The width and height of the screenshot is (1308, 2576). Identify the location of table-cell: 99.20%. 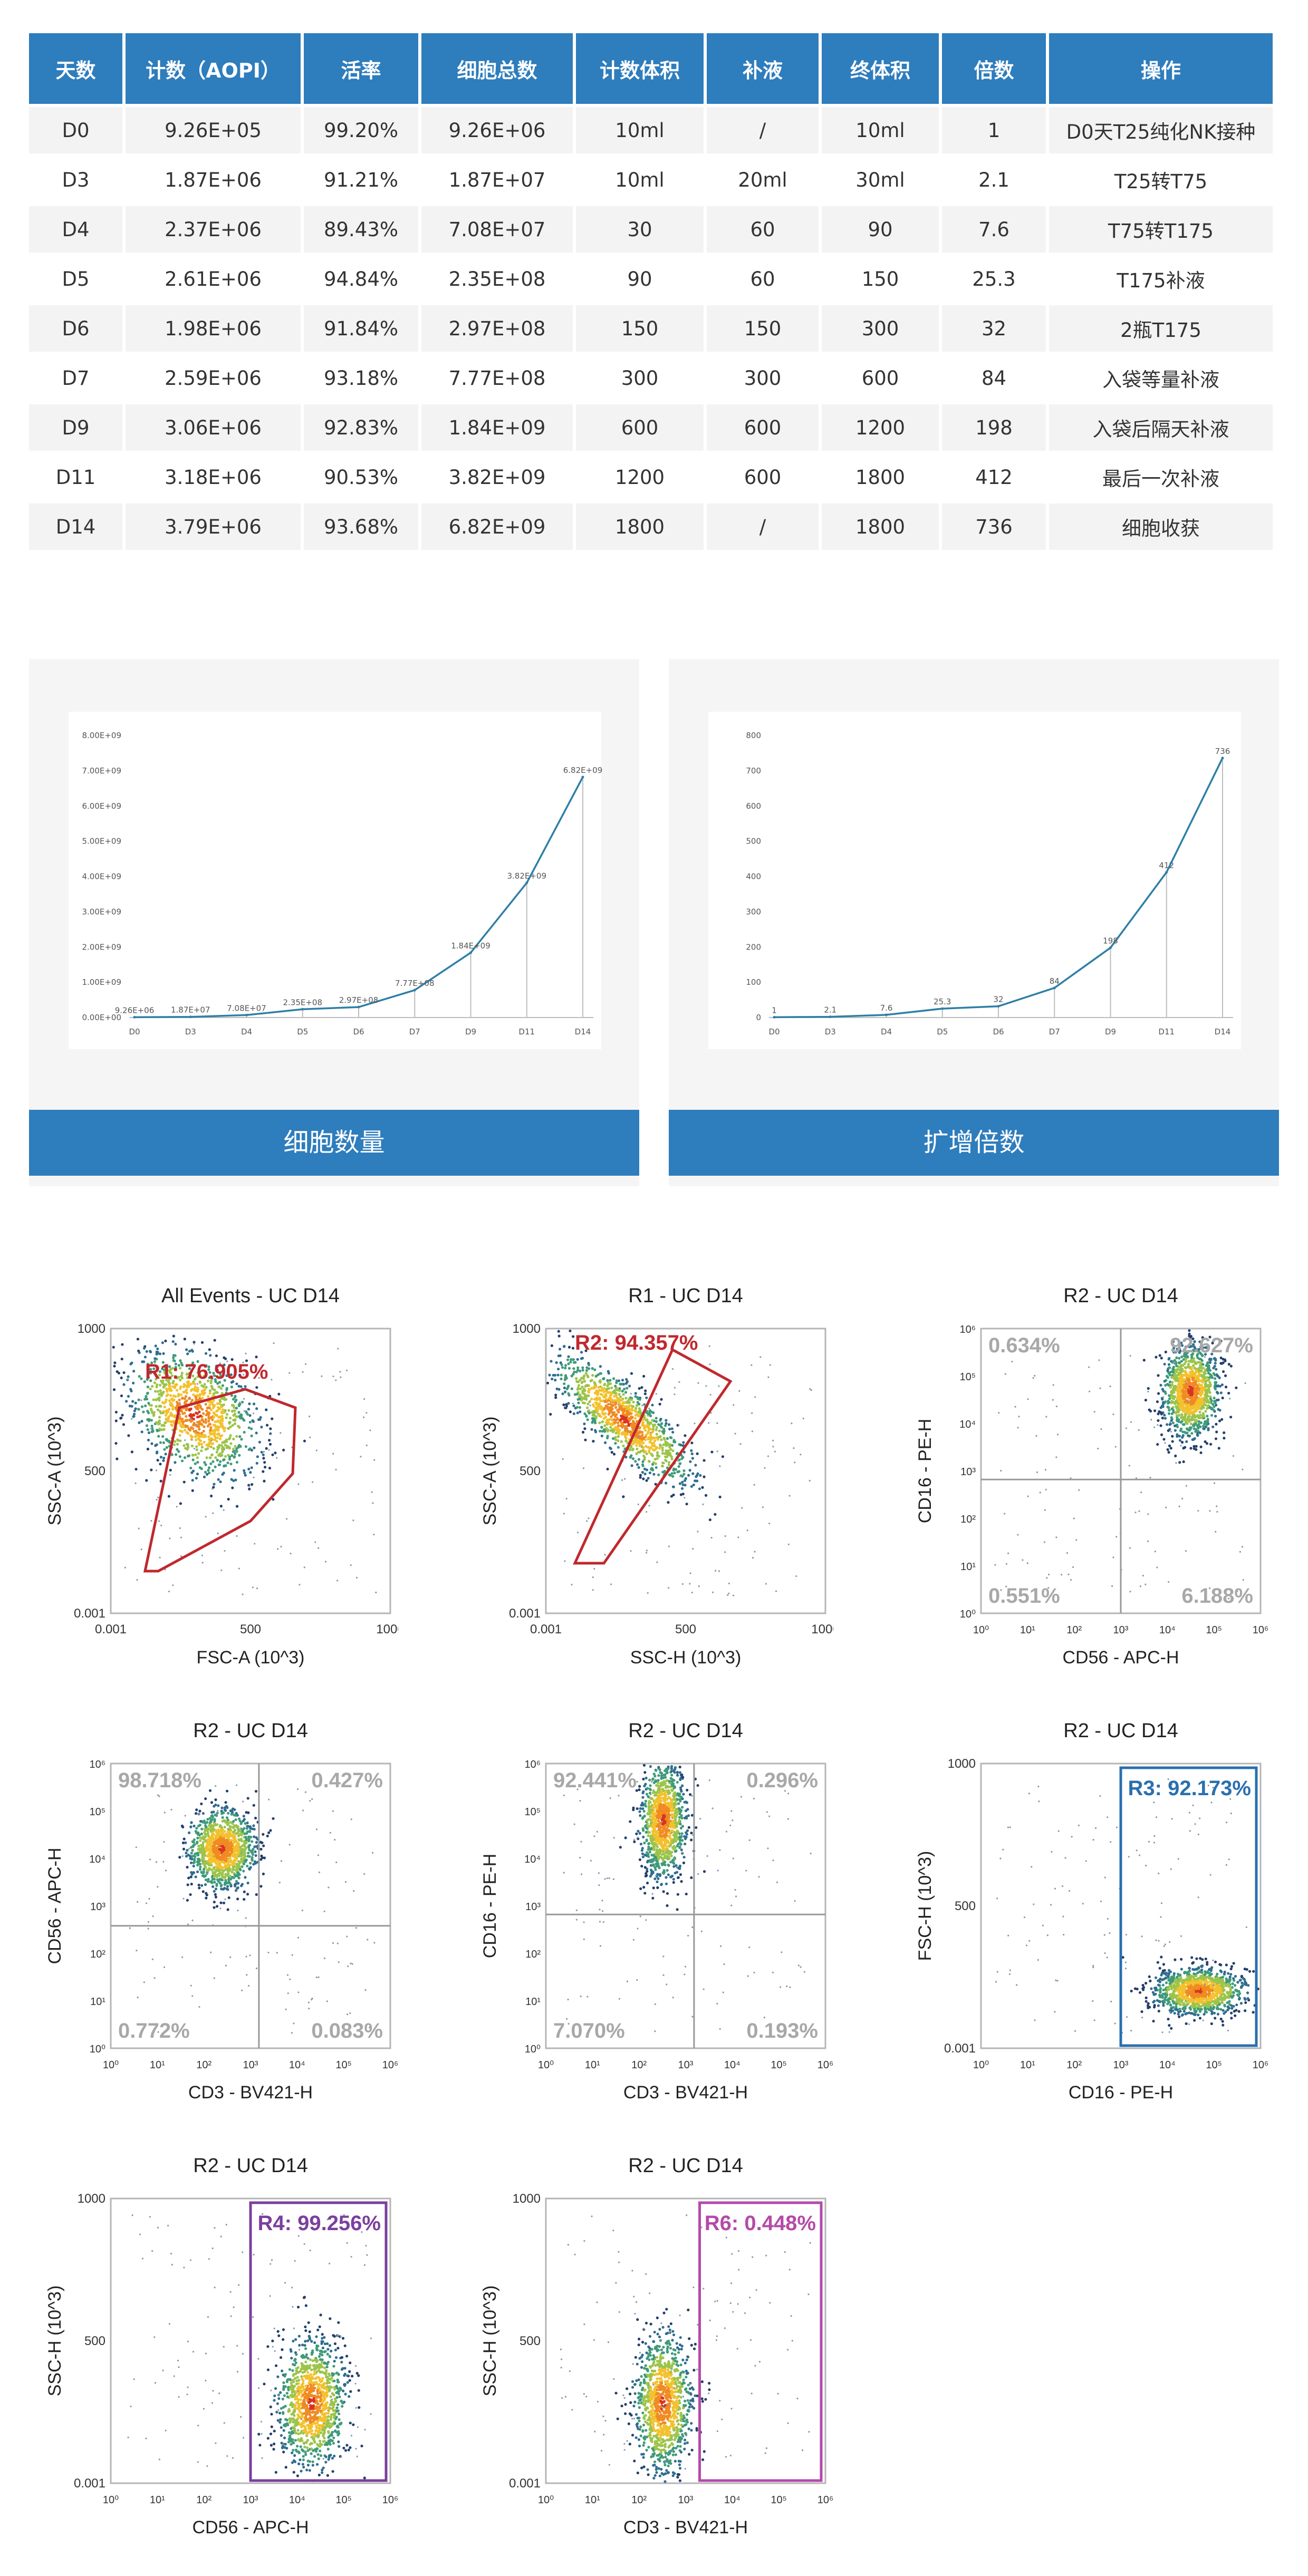
(361, 130).